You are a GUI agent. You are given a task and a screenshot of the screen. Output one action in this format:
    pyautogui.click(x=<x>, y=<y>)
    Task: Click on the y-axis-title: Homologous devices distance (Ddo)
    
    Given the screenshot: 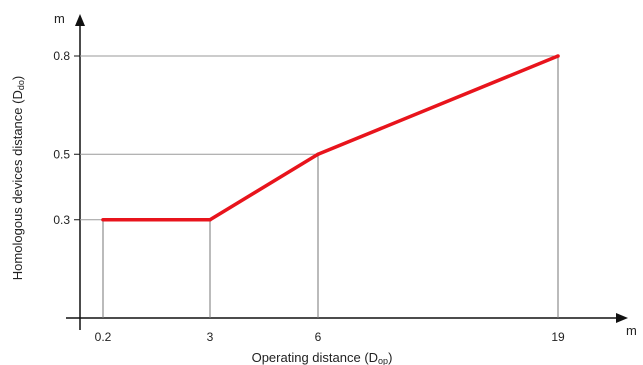 What is the action you would take?
    pyautogui.click(x=18, y=178)
    